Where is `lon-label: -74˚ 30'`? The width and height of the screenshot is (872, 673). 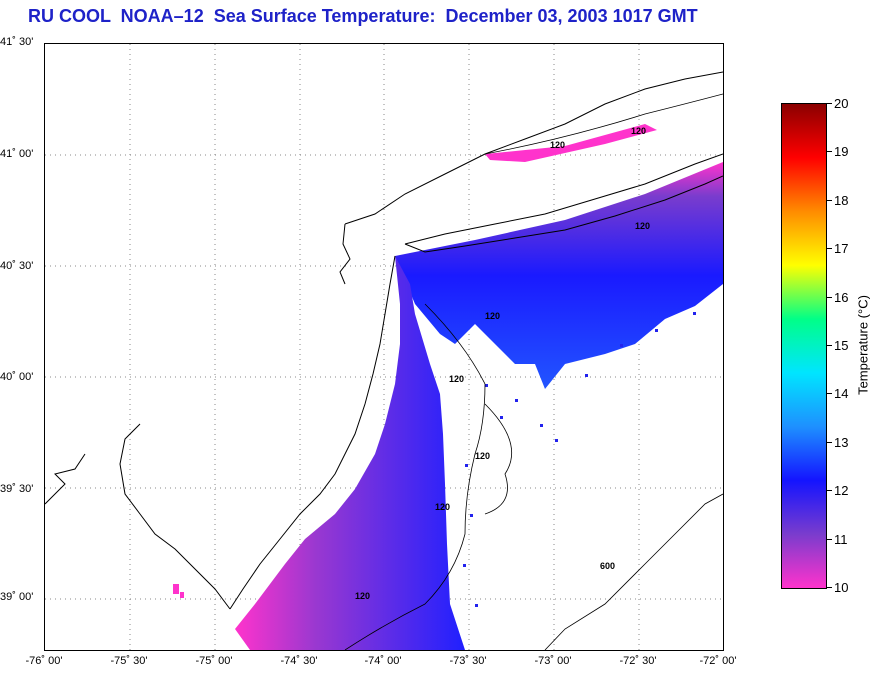
lon-label: -74˚ 30' is located at coordinates (299, 661).